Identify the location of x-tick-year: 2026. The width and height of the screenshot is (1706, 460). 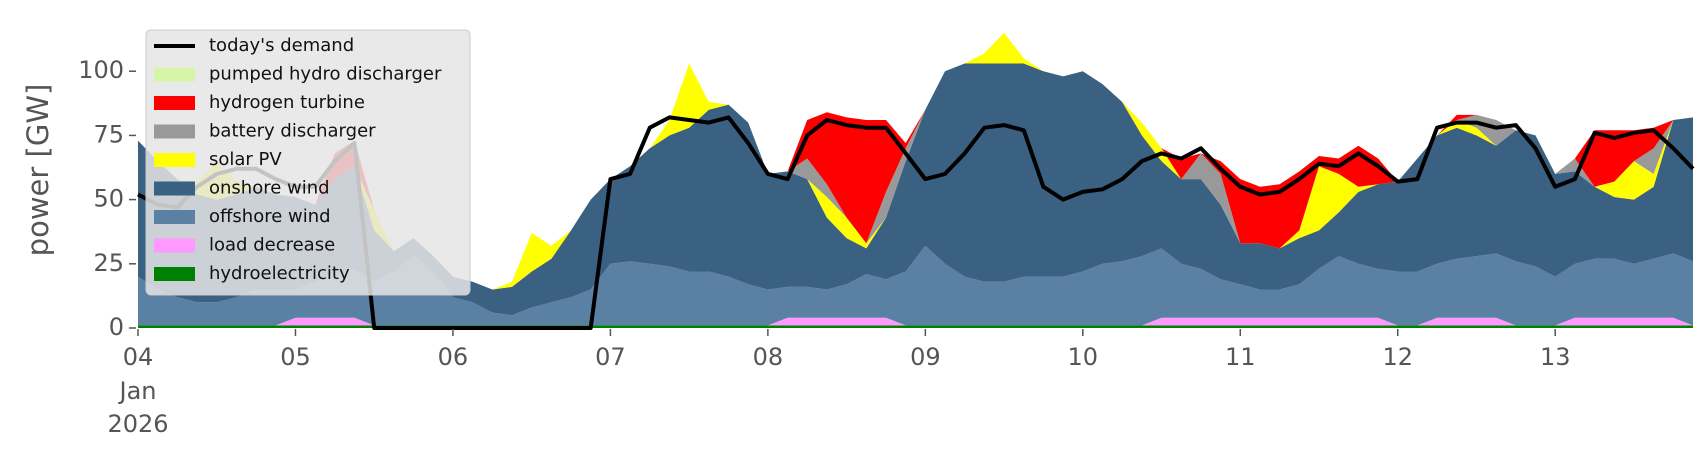
(137, 424).